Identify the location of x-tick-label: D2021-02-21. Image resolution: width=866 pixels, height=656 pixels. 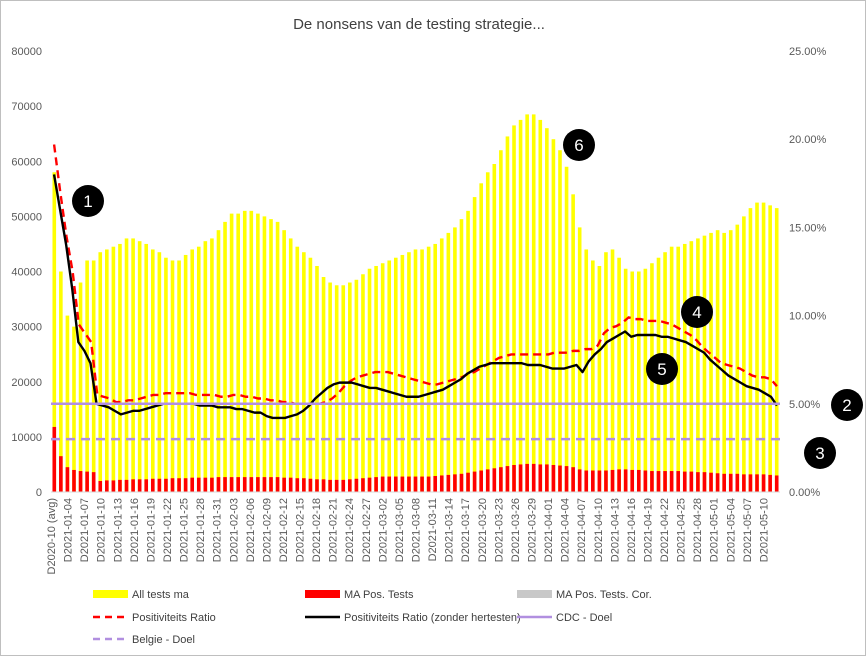
(334, 530).